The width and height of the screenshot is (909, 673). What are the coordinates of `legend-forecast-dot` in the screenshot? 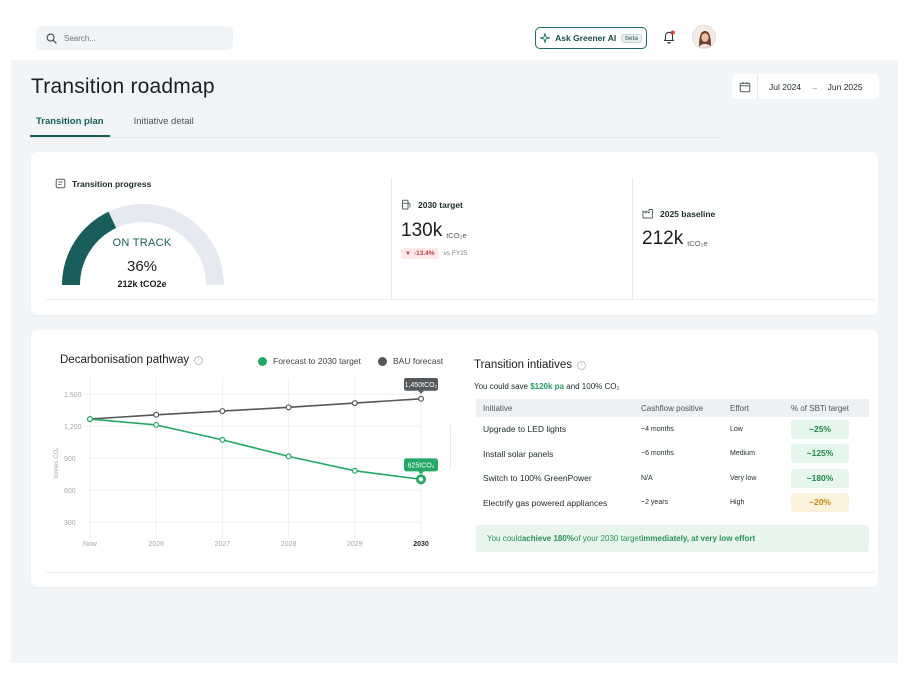 It's located at (262, 361).